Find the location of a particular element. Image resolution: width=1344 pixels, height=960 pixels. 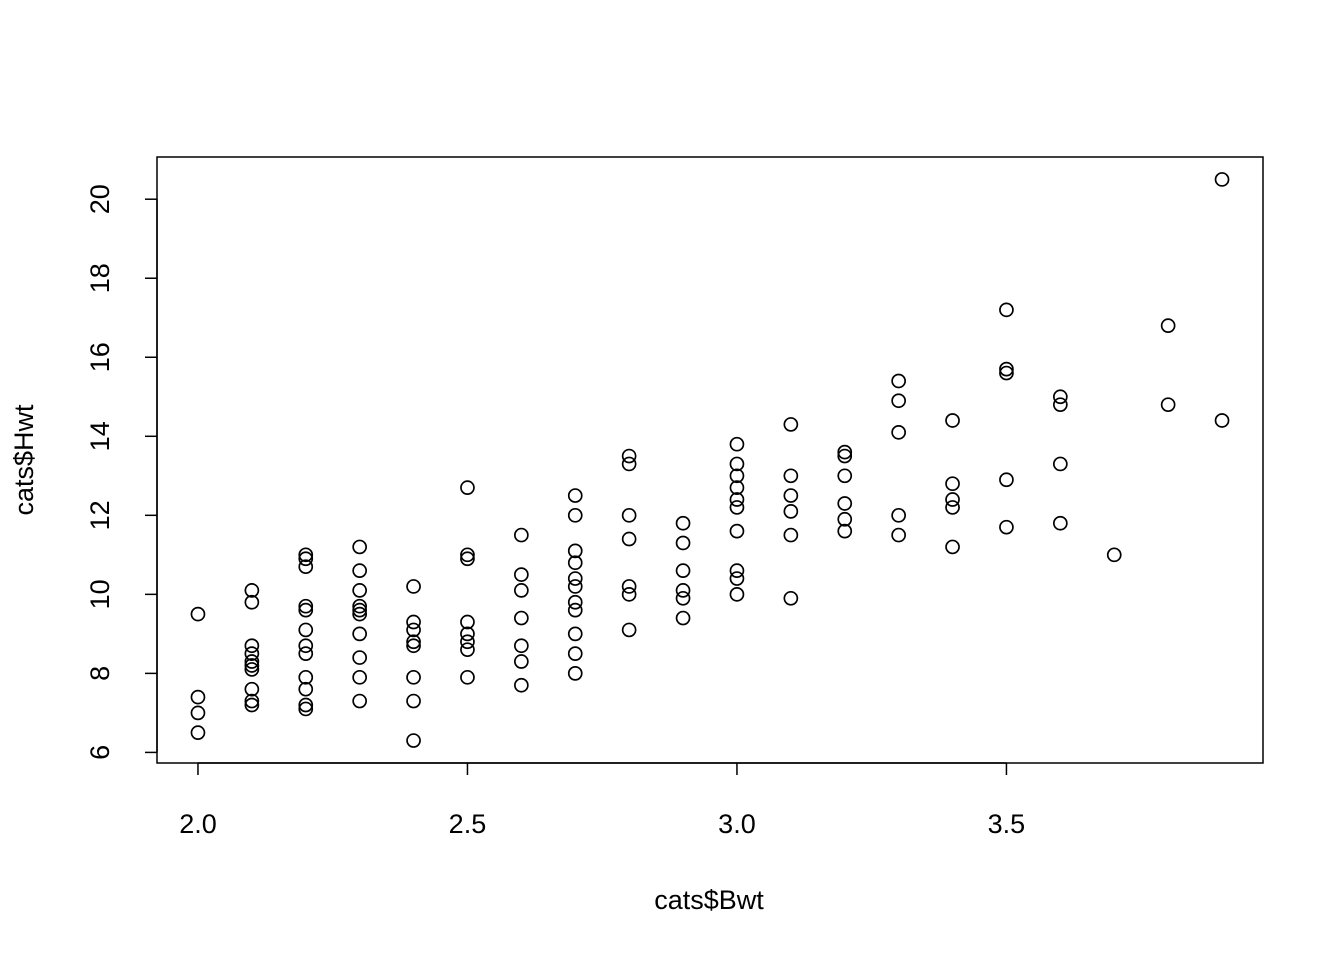

x-axis-label: cats$Bwt is located at coordinates (709, 900).